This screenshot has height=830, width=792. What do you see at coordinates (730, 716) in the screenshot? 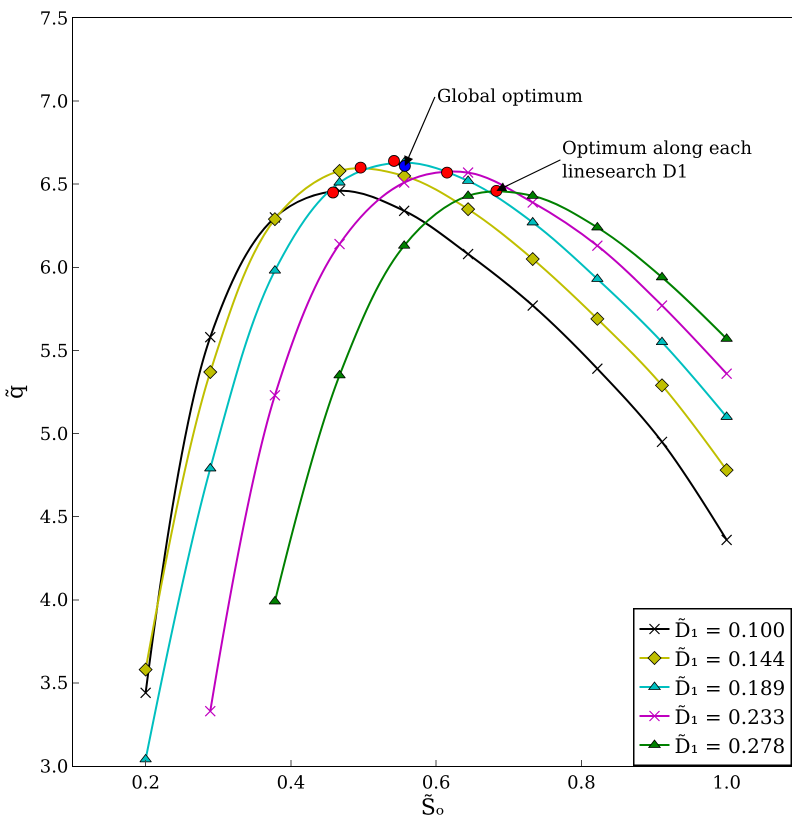
I see `legend-label: D̃₁ = 0.233` at bounding box center [730, 716].